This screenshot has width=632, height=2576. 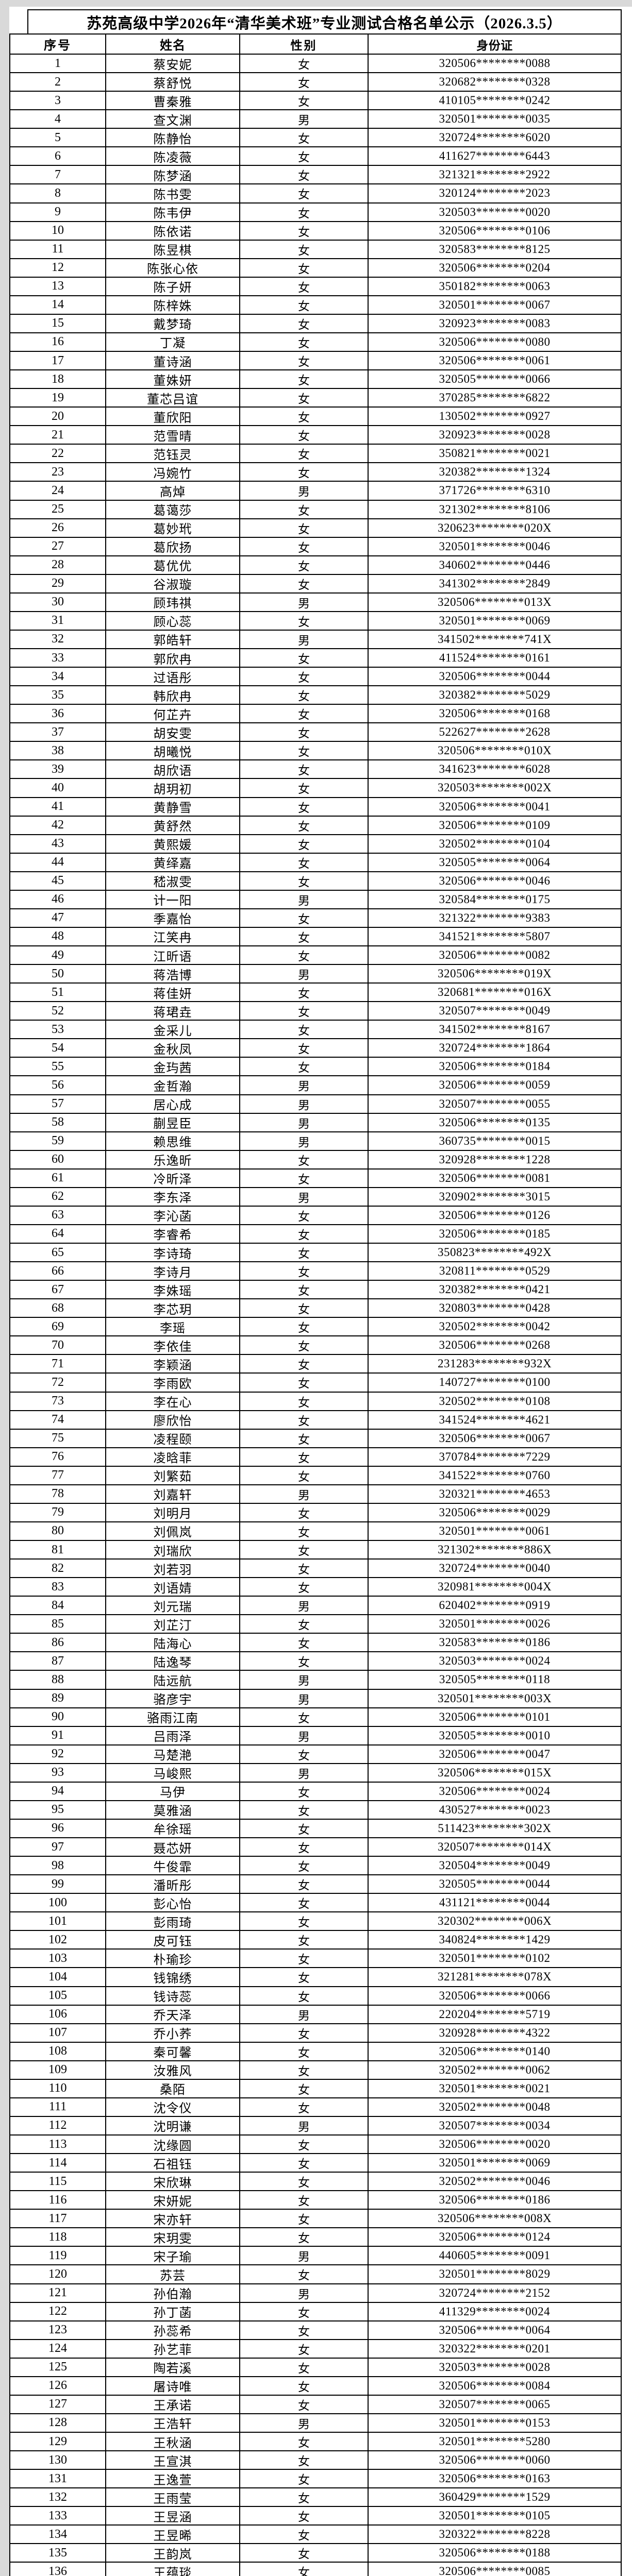 What do you see at coordinates (58, 862) in the screenshot?
I see `serial-cell: 44` at bounding box center [58, 862].